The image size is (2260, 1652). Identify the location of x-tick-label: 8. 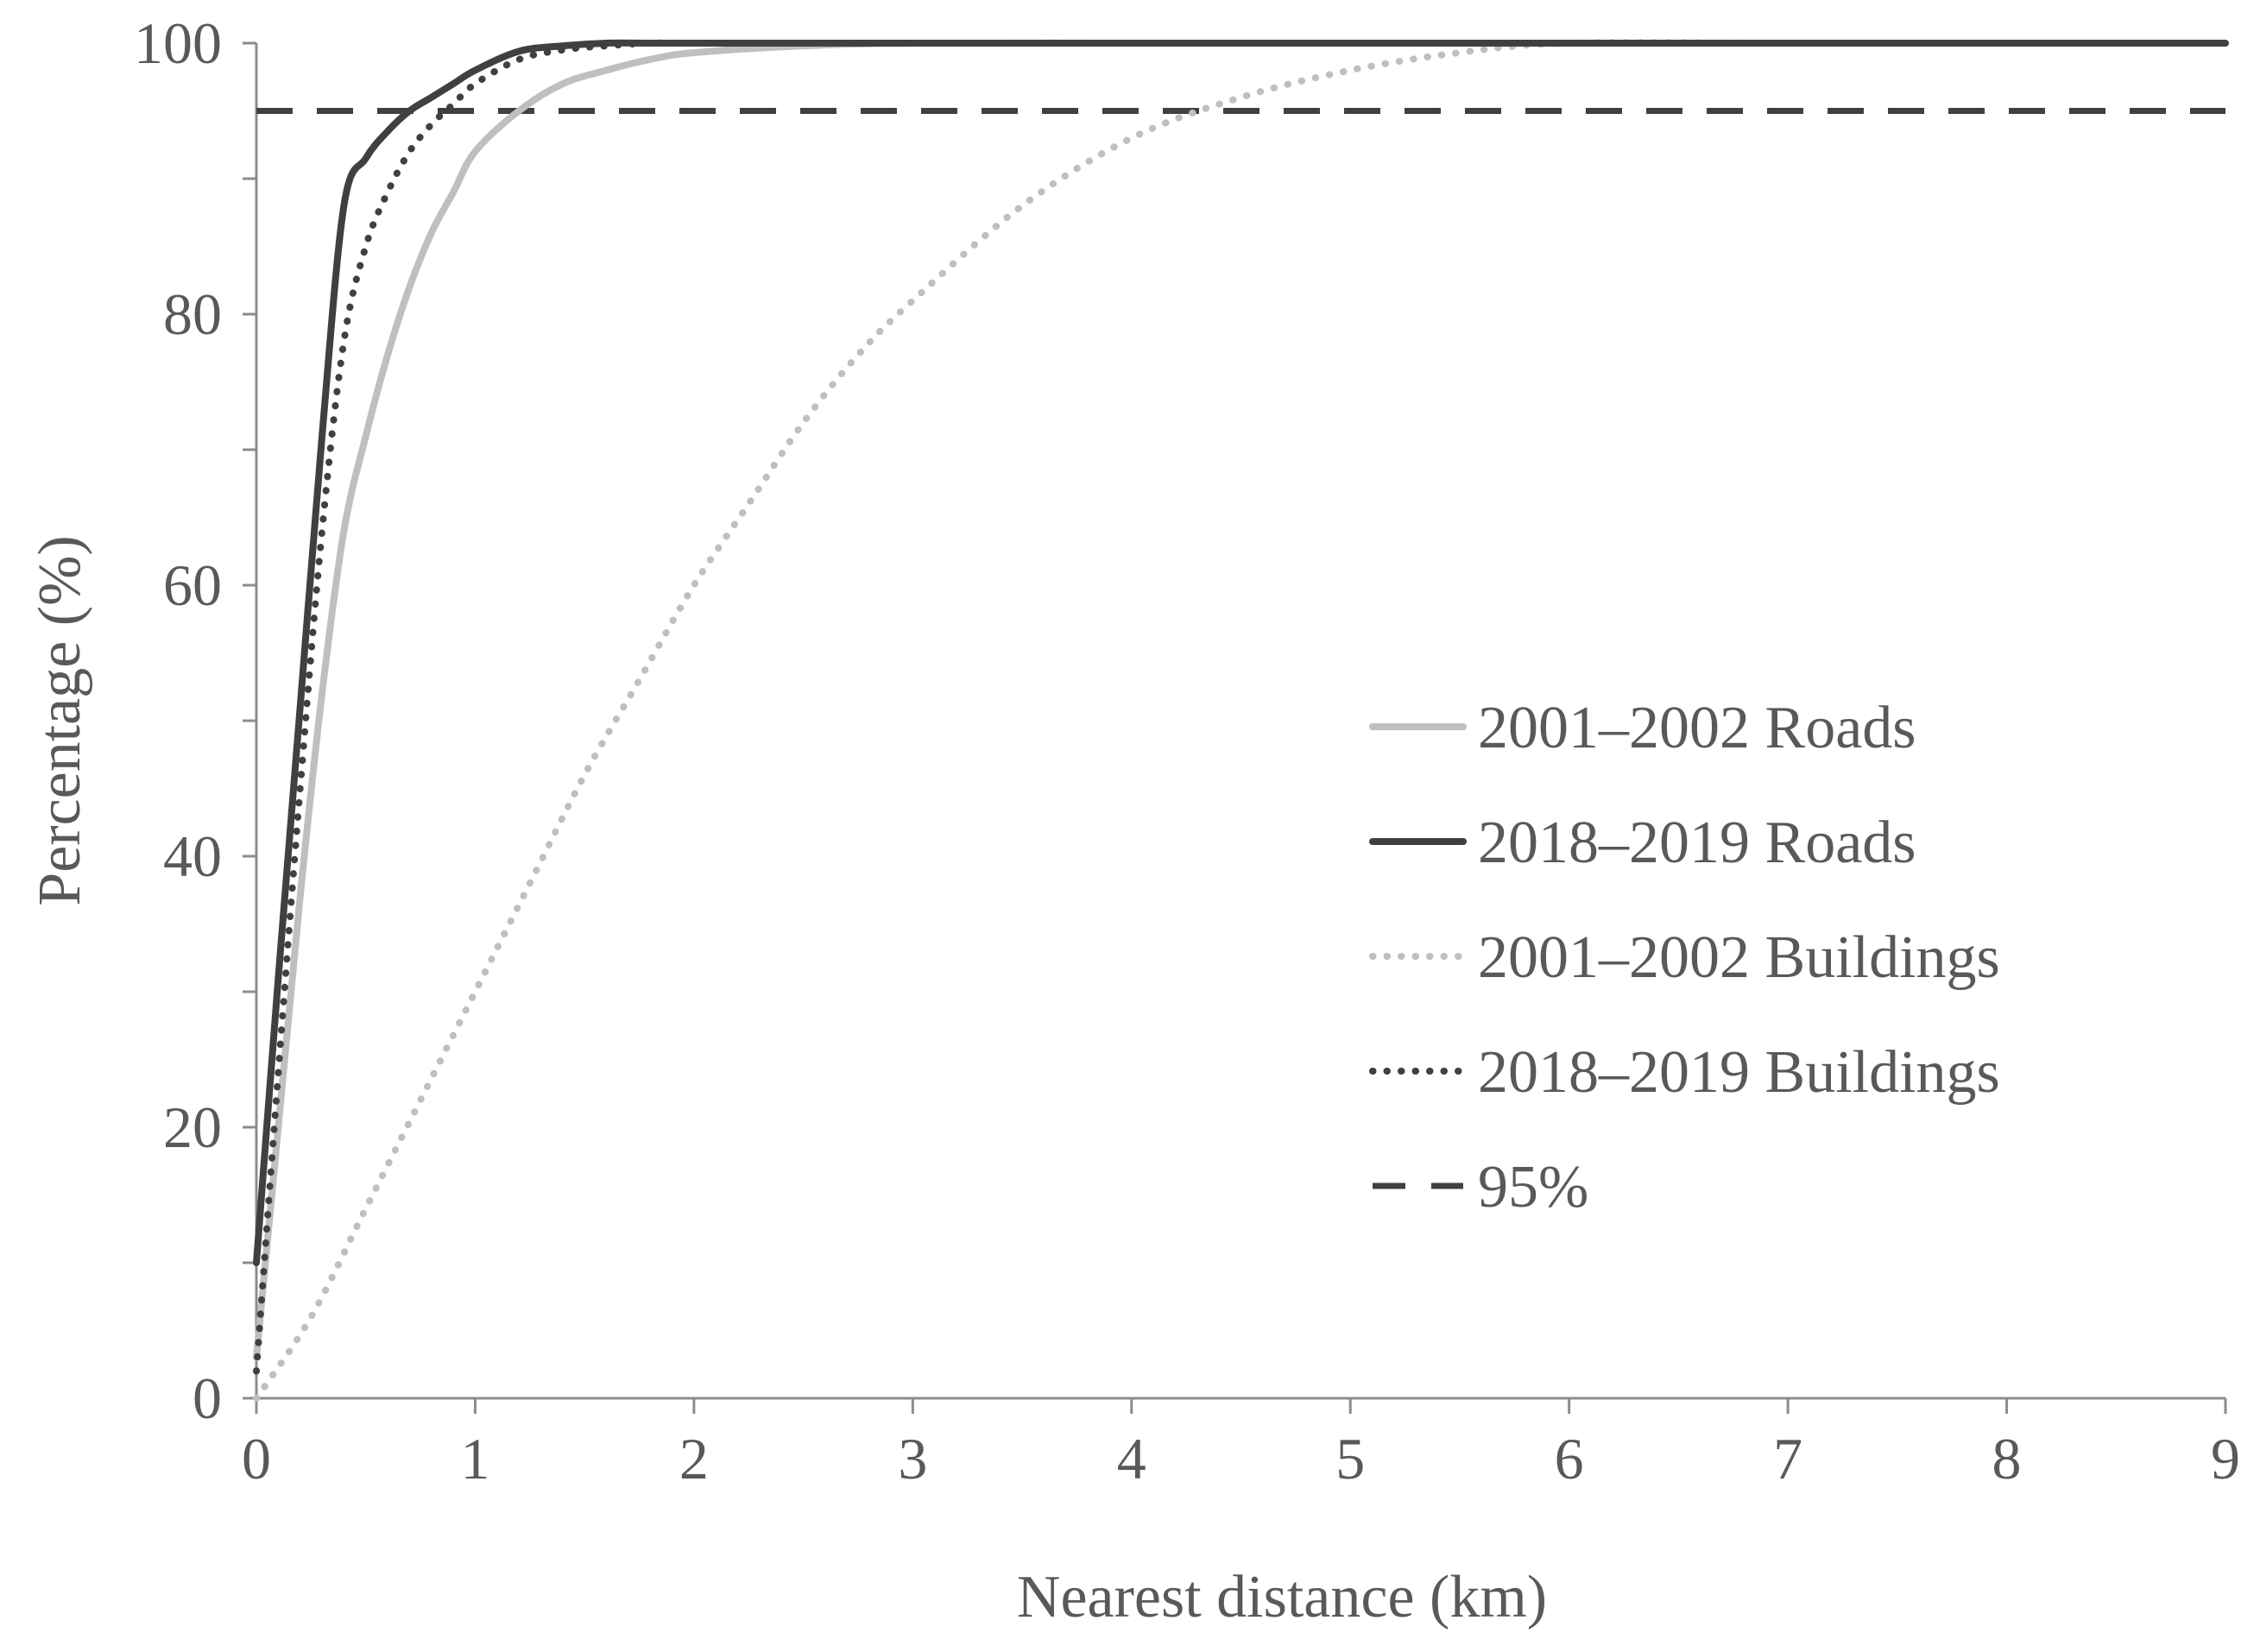
(2007, 1458).